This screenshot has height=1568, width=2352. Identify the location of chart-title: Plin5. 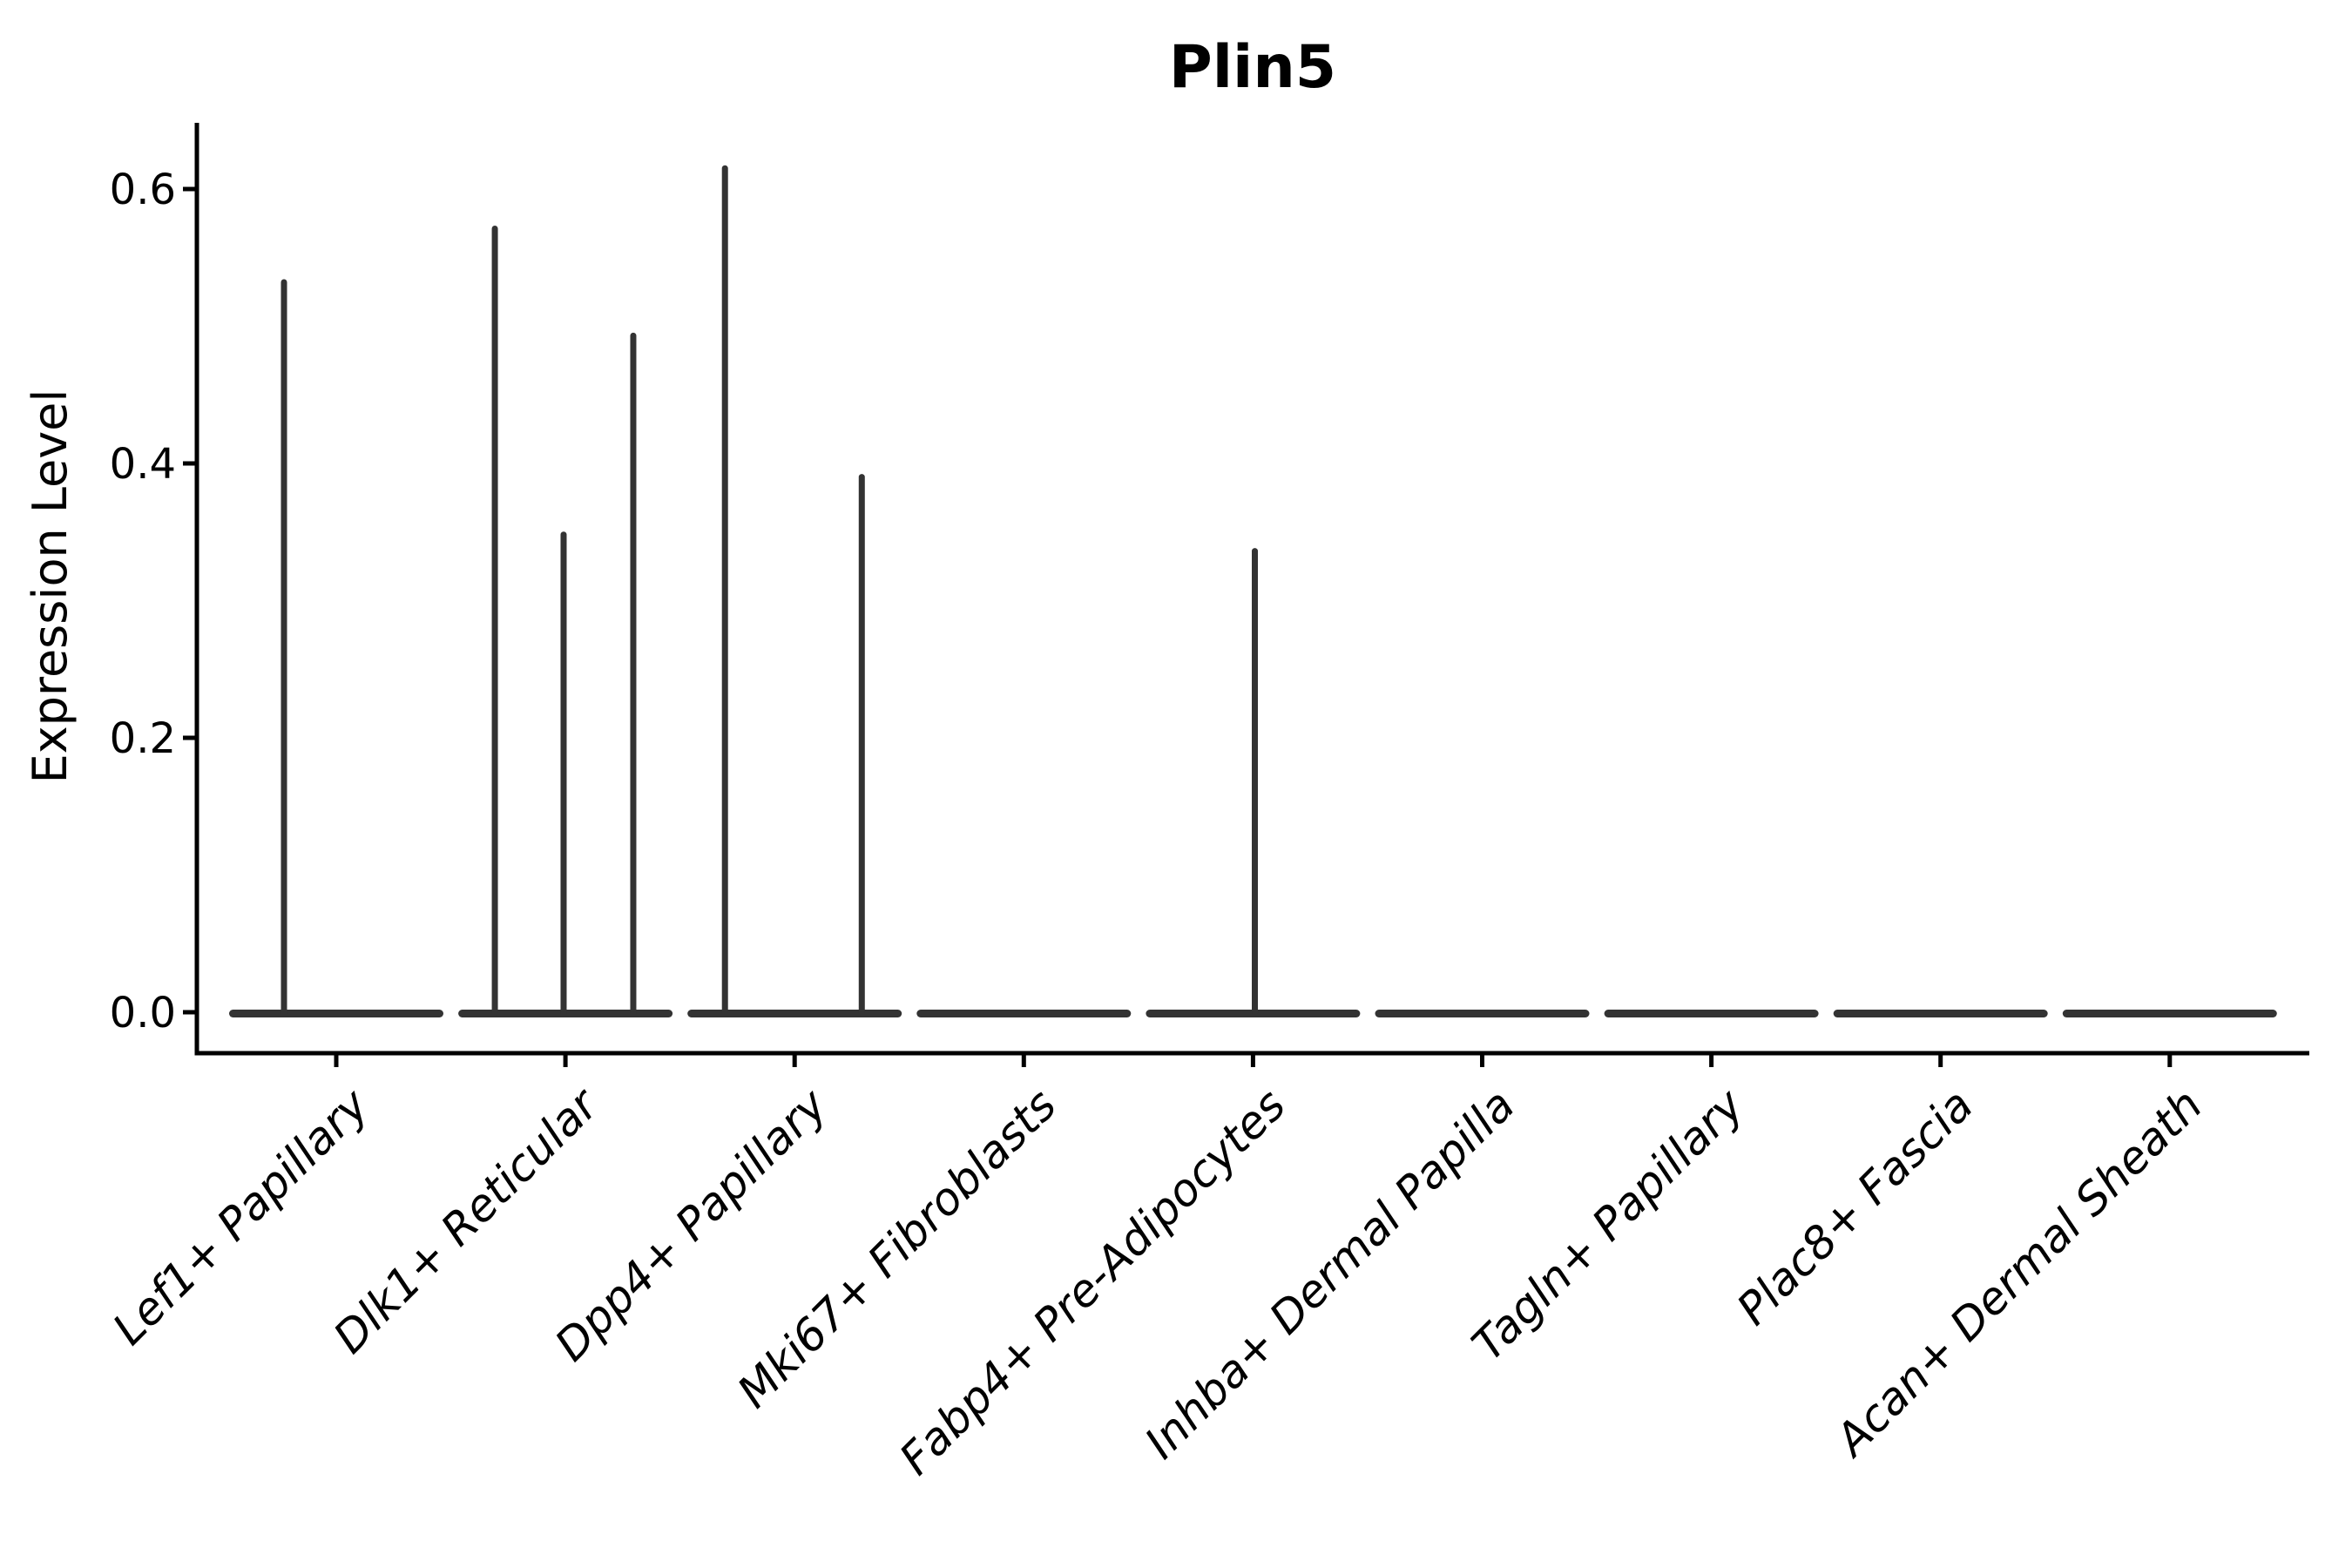
(1252, 67).